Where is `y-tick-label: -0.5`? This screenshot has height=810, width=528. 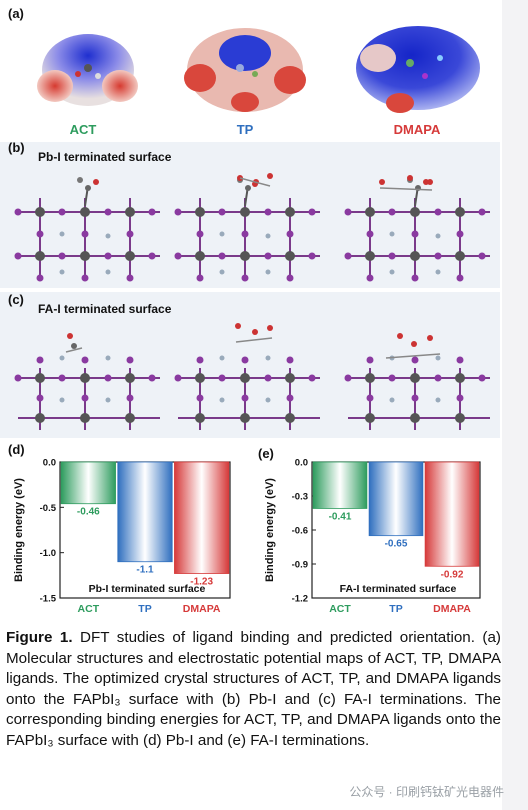
y-tick-label: -0.5 is located at coordinates (48, 508).